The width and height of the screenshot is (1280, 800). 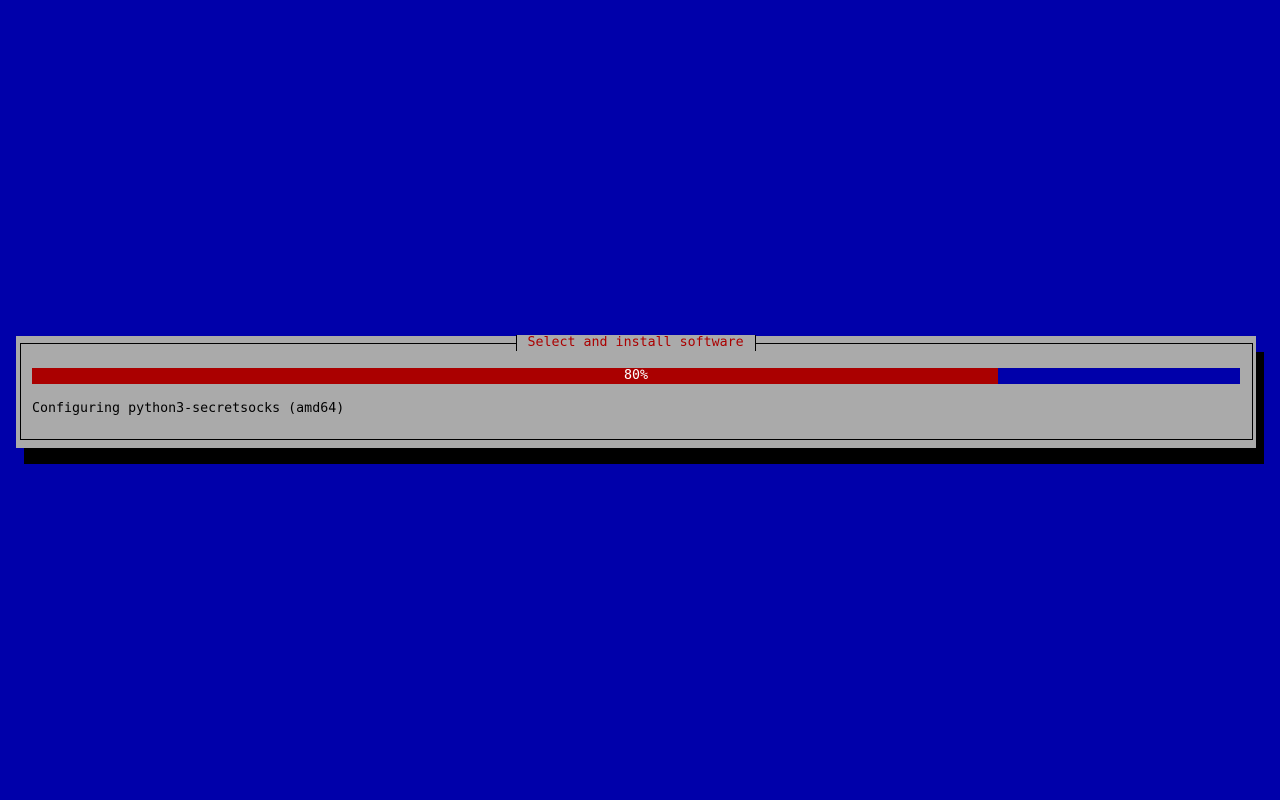 What do you see at coordinates (635, 343) in the screenshot?
I see `dialog-title: Select and install software` at bounding box center [635, 343].